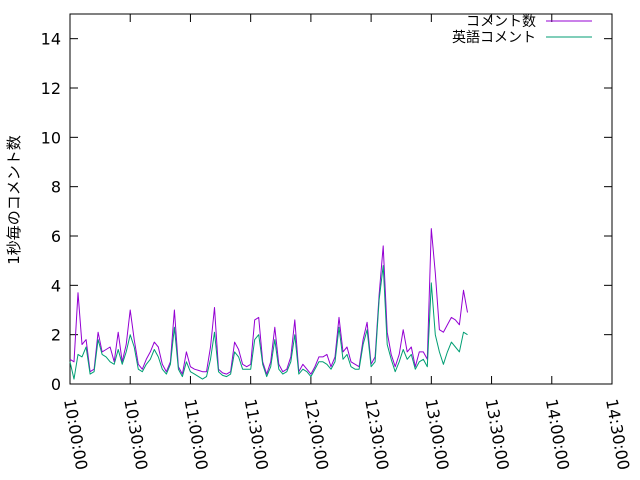 The height and width of the screenshot is (480, 640). Describe the element at coordinates (56, 335) in the screenshot. I see `y-tick-label: 2` at that location.